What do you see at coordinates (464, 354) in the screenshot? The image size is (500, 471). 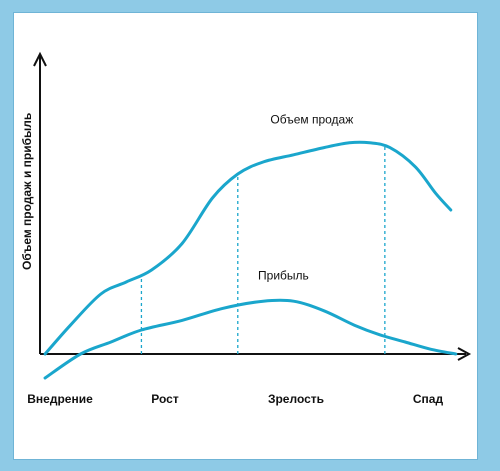 I see `x-axis-arrow` at bounding box center [464, 354].